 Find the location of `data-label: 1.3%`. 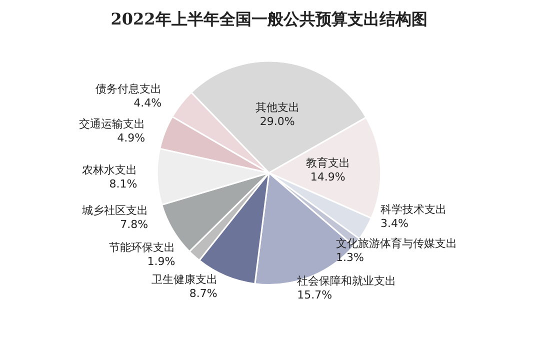

data-label: 1.3% is located at coordinates (350, 257).